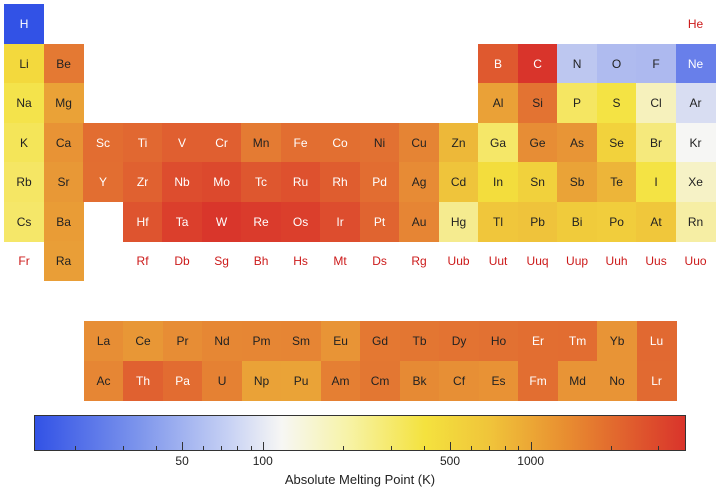 The height and width of the screenshot is (492, 720). Describe the element at coordinates (380, 341) in the screenshot. I see `element-cell-gd: Gd` at that location.